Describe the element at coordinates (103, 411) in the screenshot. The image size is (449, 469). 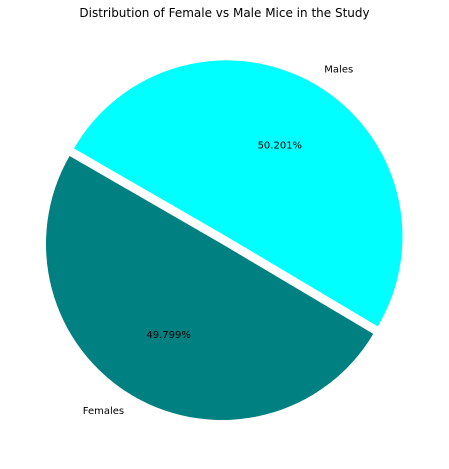
I see `slice-label-females: Females` at that location.